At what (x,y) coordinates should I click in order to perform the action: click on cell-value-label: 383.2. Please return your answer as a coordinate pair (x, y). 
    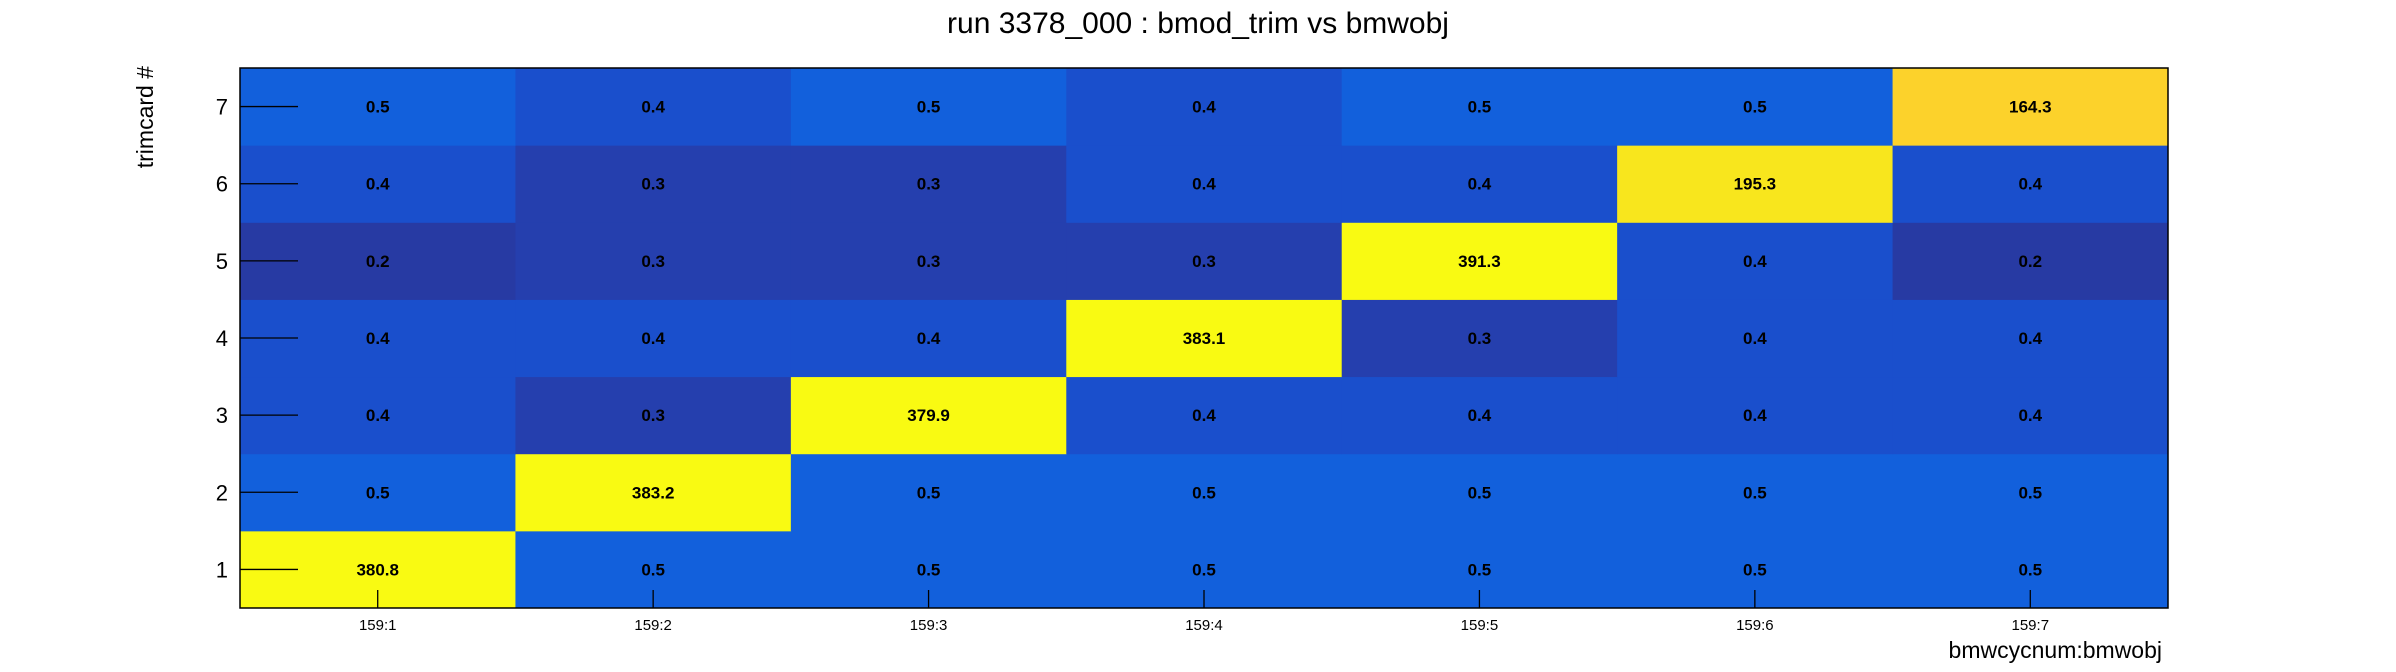
    Looking at the image, I should click on (653, 492).